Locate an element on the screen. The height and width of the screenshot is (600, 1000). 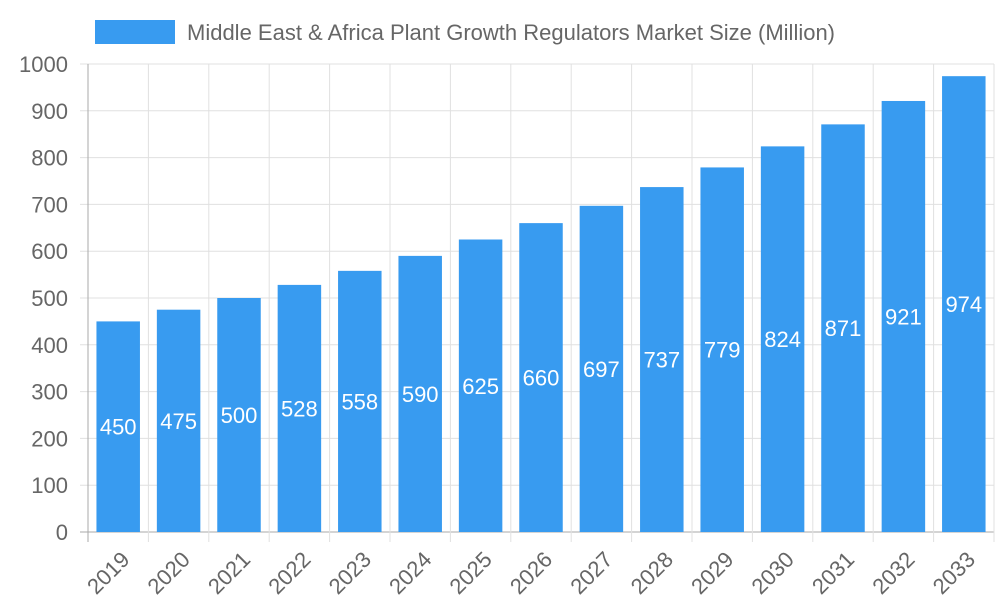
data-label: 660 is located at coordinates (541, 378).